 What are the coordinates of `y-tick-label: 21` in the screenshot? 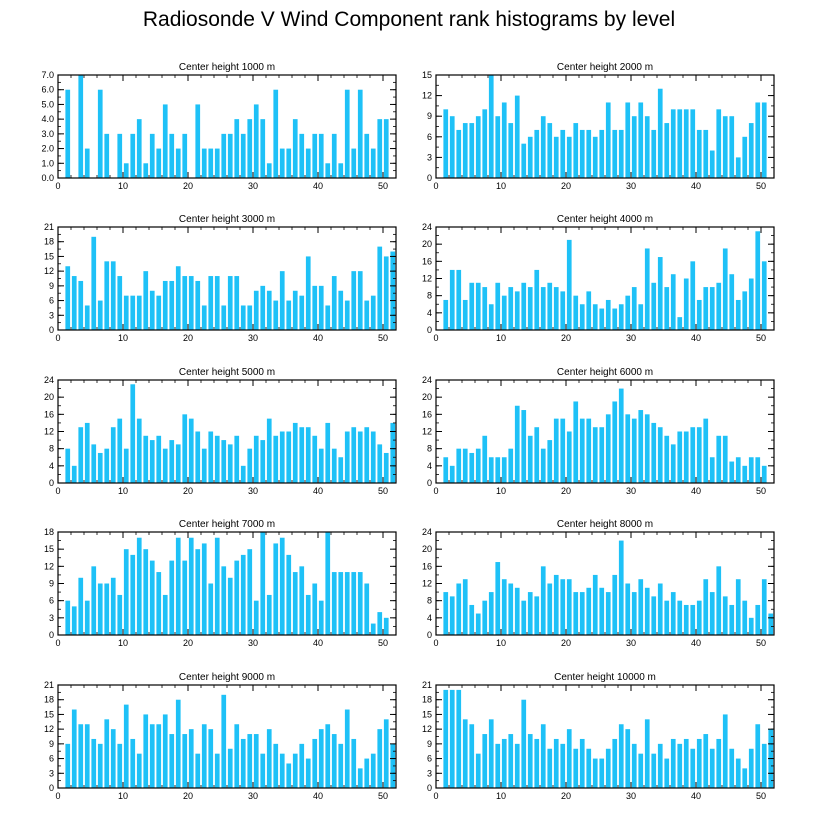 It's located at (49, 685).